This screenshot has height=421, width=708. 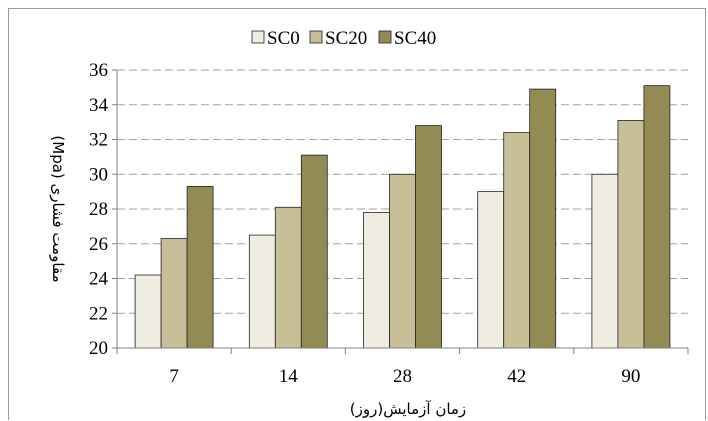 What do you see at coordinates (98, 209) in the screenshot?
I see `y-tick-label: 28` at bounding box center [98, 209].